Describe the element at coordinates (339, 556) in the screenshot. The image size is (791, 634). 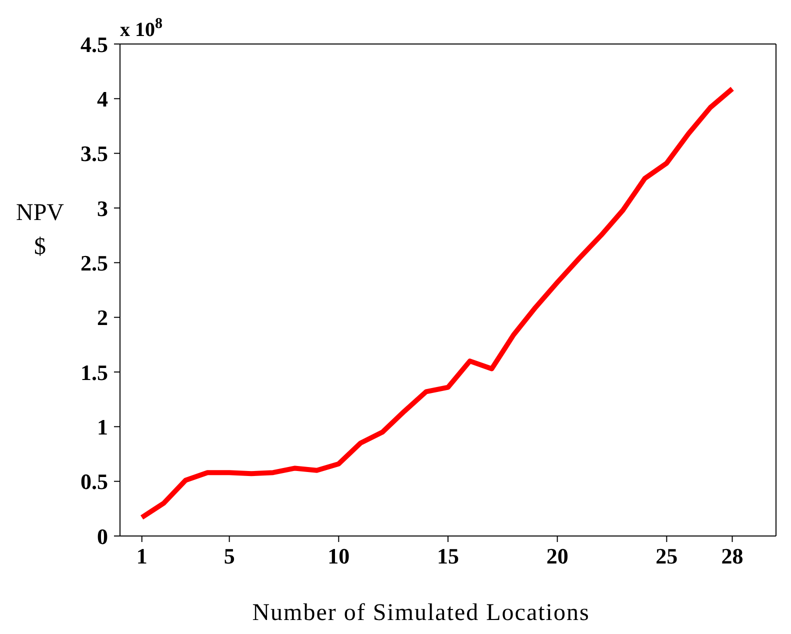
I see `x-tick-label: 10` at that location.